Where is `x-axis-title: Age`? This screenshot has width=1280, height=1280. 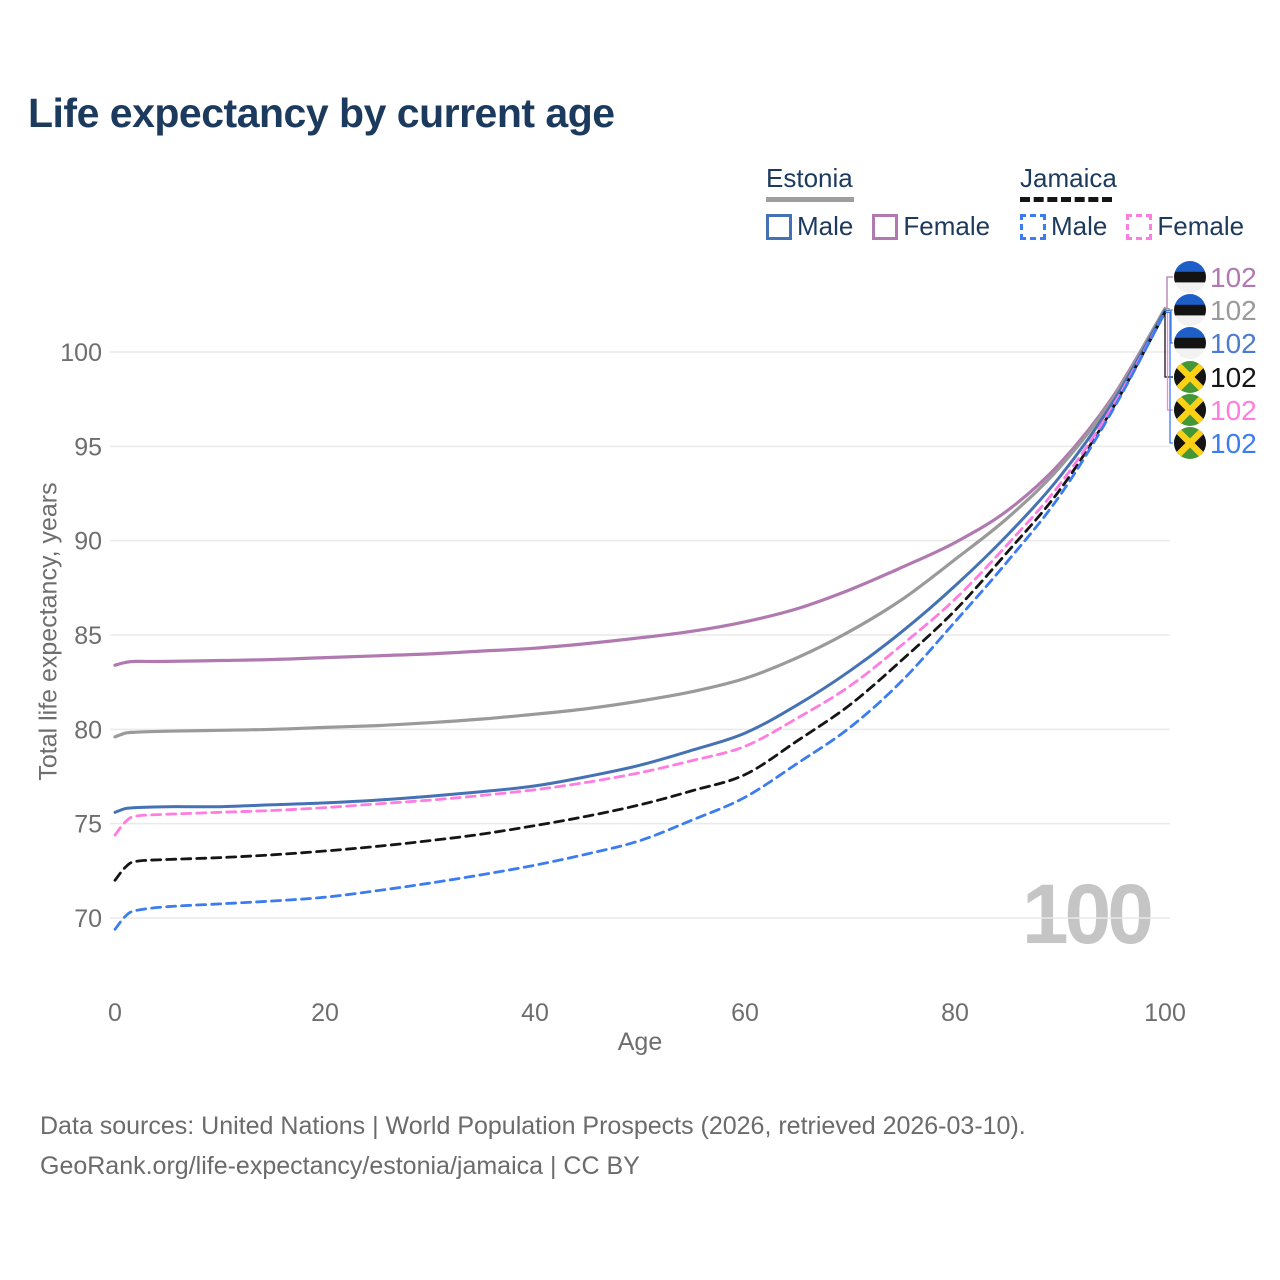
x-axis-title: Age is located at coordinates (640, 1042).